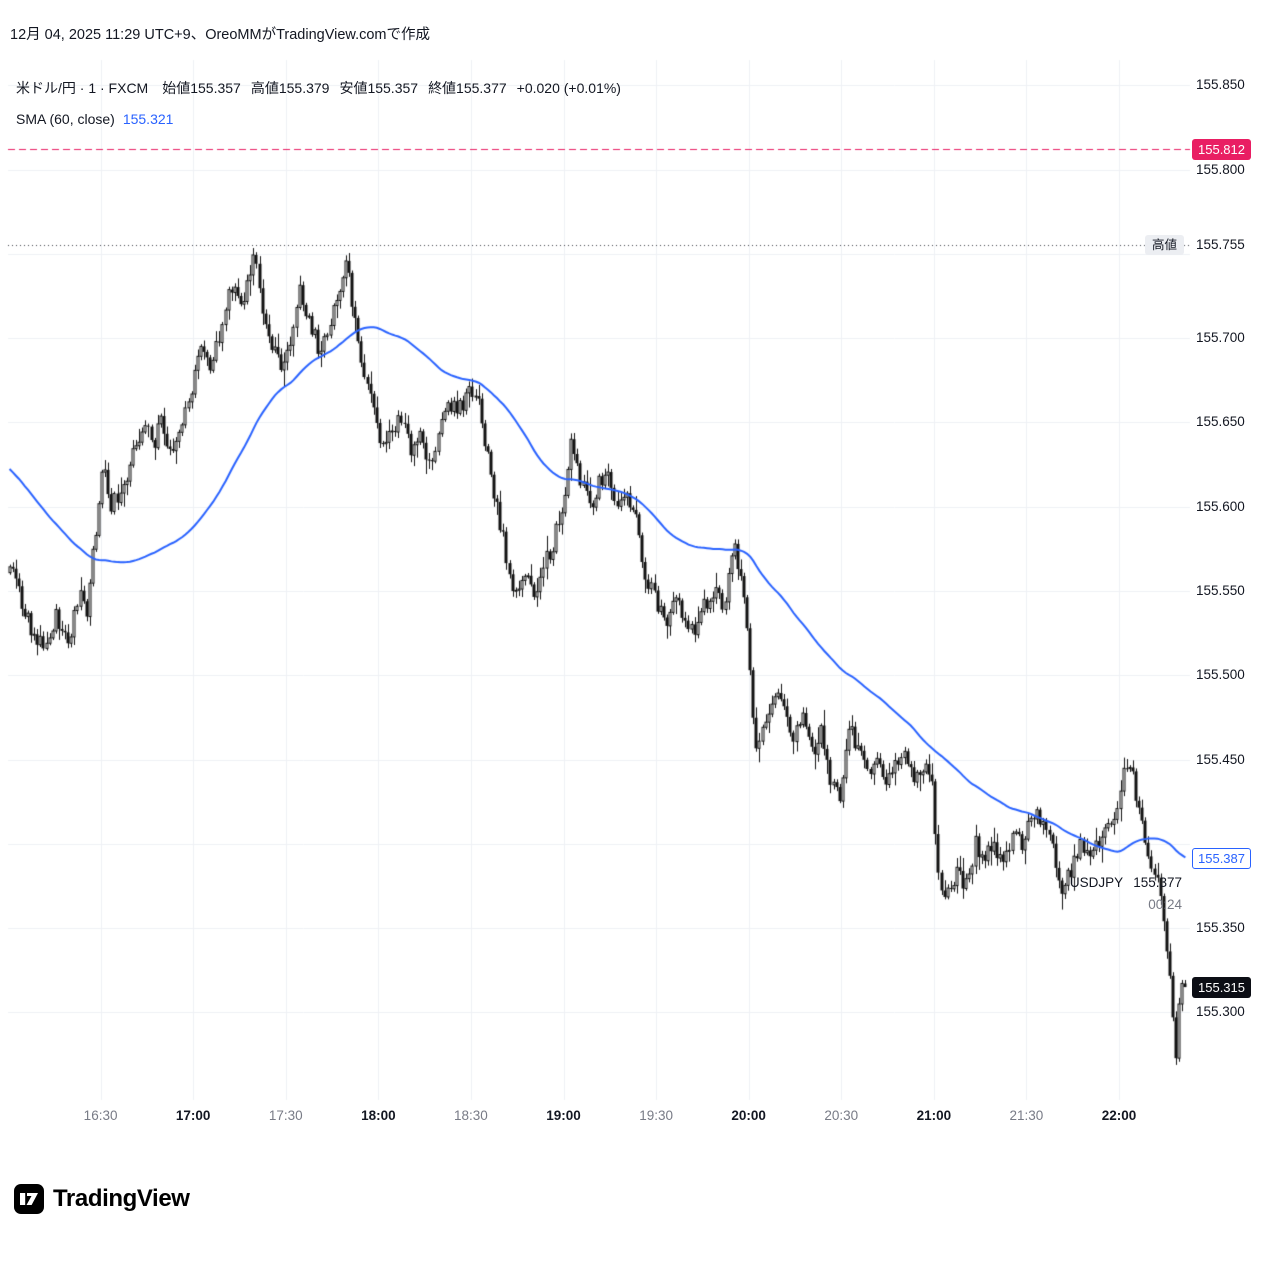 This screenshot has height=1262, width=1262. I want to click on price-axis-label: 155.550, so click(1220, 590).